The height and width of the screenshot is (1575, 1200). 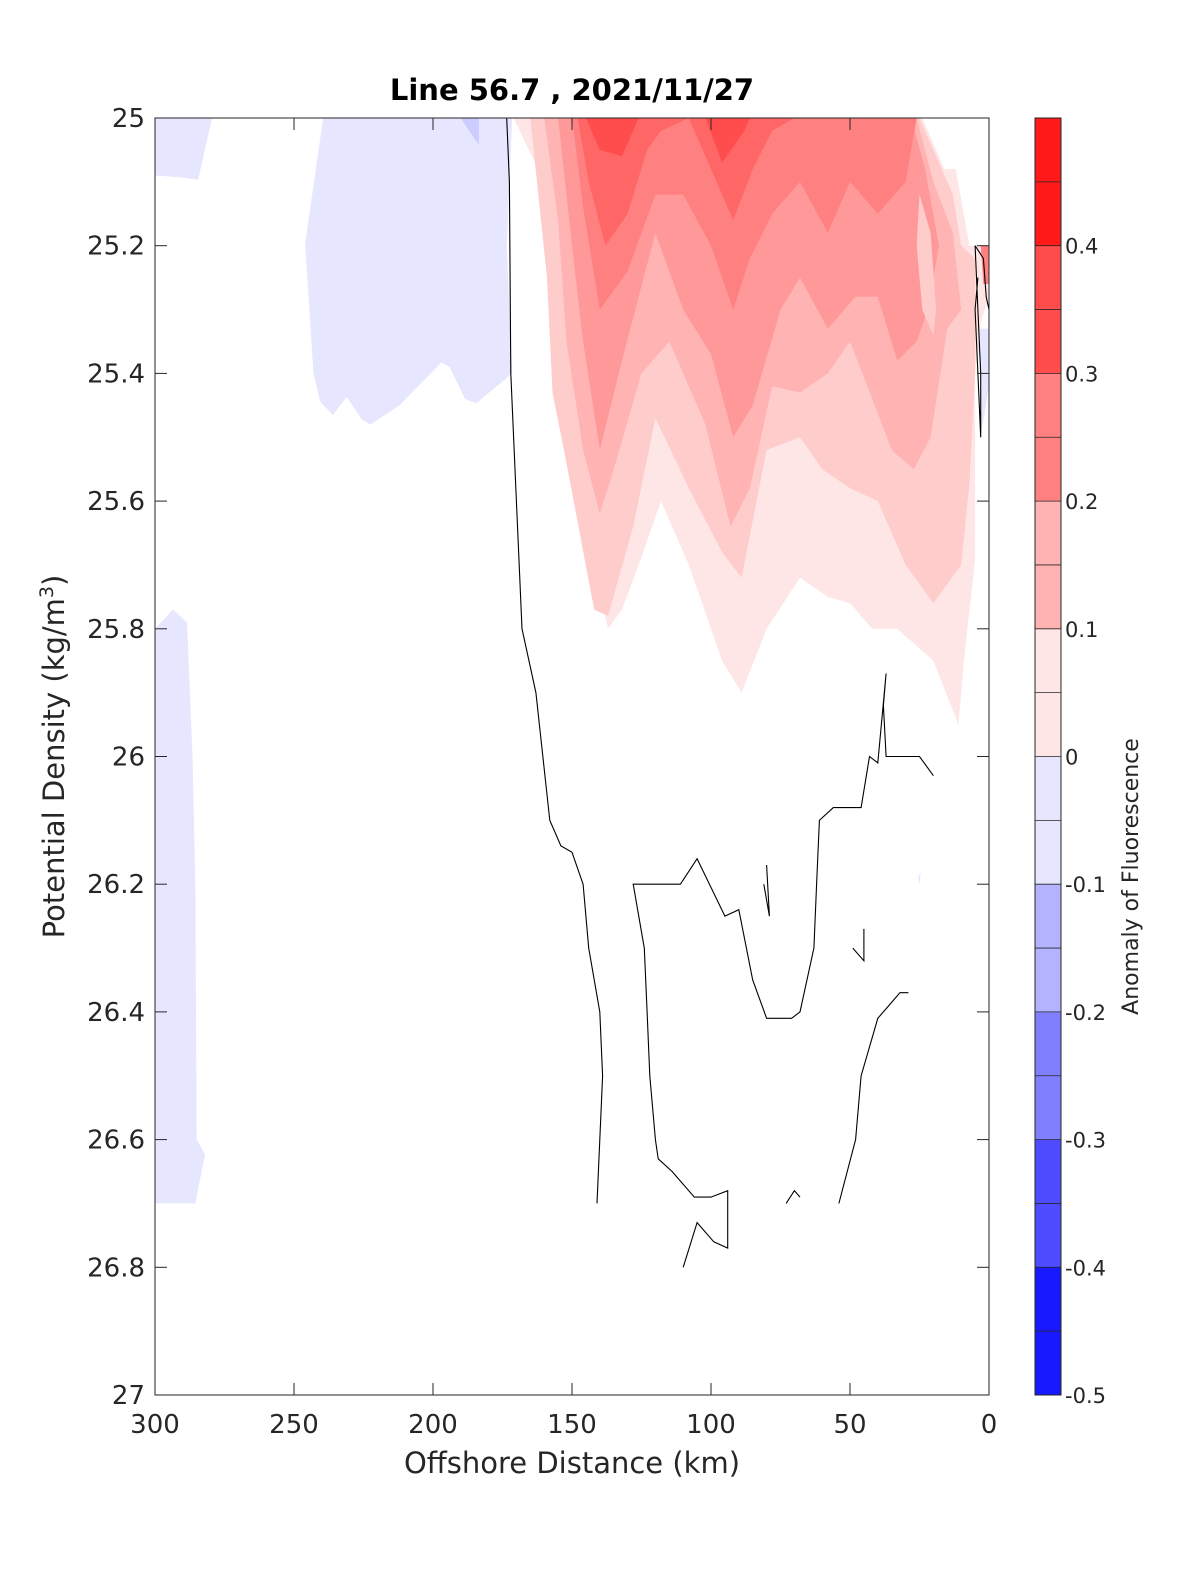 What do you see at coordinates (128, 119) in the screenshot?
I see `y-tick-label: 25` at bounding box center [128, 119].